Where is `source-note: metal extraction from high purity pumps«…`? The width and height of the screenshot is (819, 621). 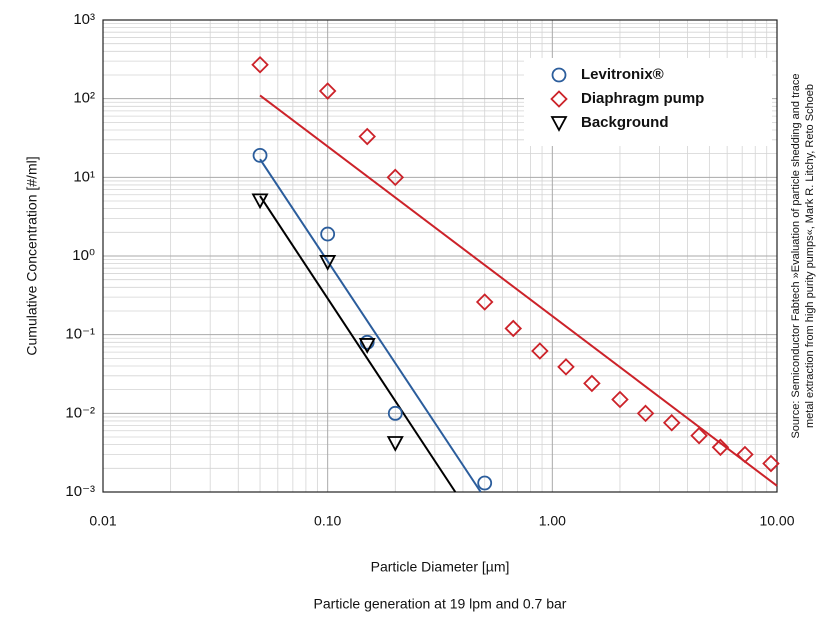 source-note: metal extraction from high purity pumps«… is located at coordinates (810, 256).